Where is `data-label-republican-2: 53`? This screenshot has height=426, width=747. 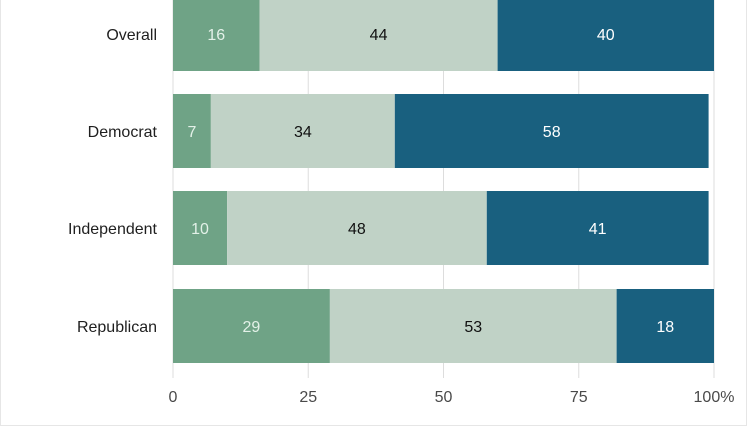
data-label-republican-2: 53 is located at coordinates (473, 327).